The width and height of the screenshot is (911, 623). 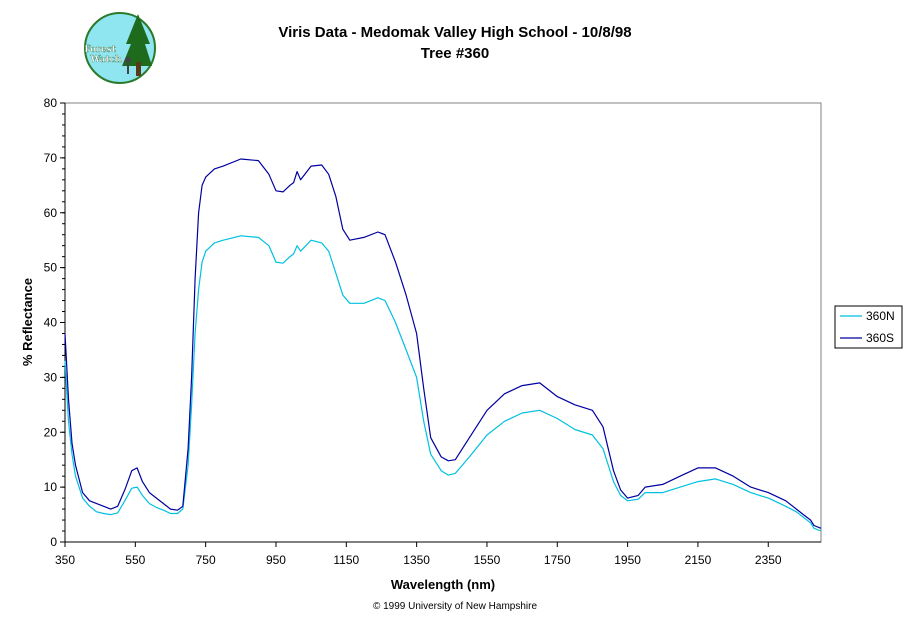 What do you see at coordinates (557, 560) in the screenshot?
I see `x-tick-label: 1750` at bounding box center [557, 560].